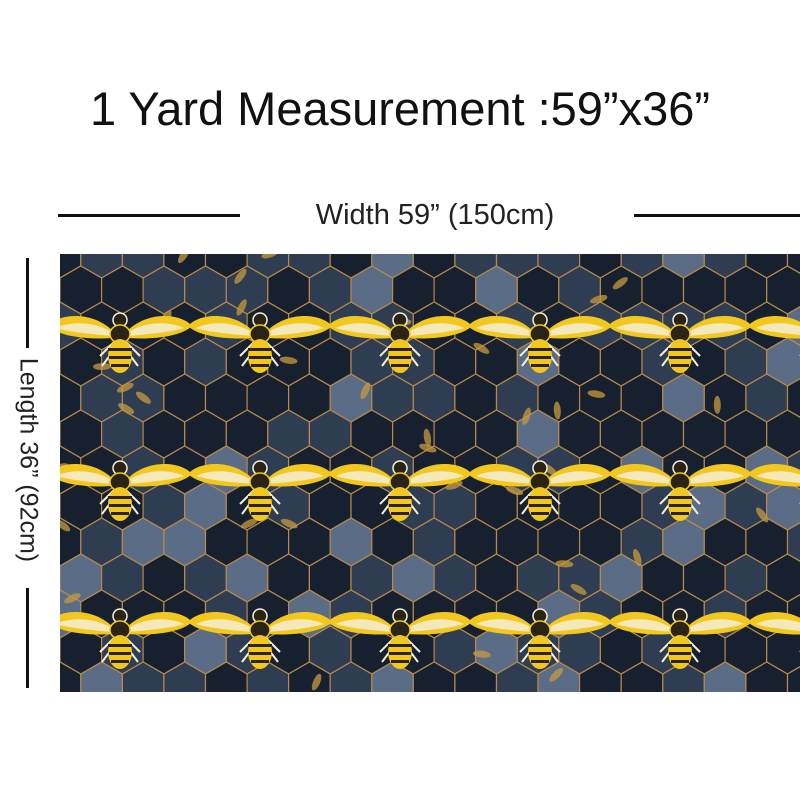 This screenshot has height=800, width=800. What do you see at coordinates (149, 215) in the screenshot?
I see `width-dimension-line-left` at bounding box center [149, 215].